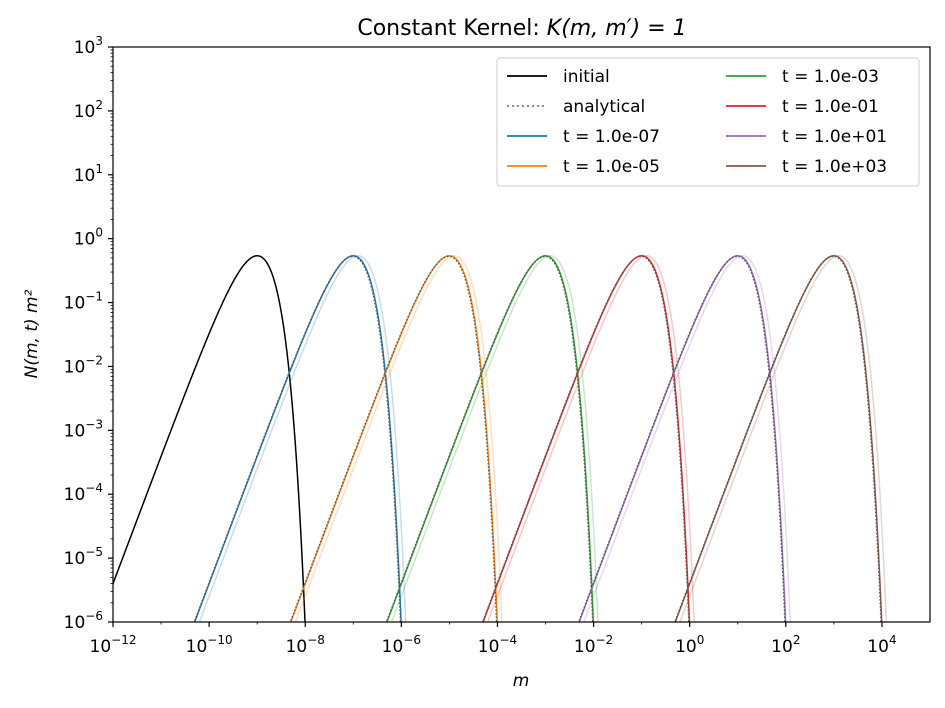  I want to click on y-tick-label: 10³, so click(88, 46).